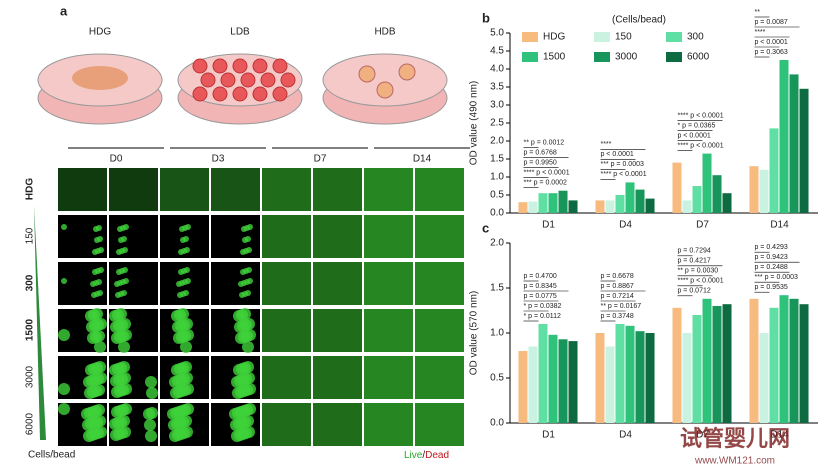 This screenshot has height=471, width=829. What do you see at coordinates (40, 322) in the screenshot?
I see `gradient-wedge` at bounding box center [40, 322].